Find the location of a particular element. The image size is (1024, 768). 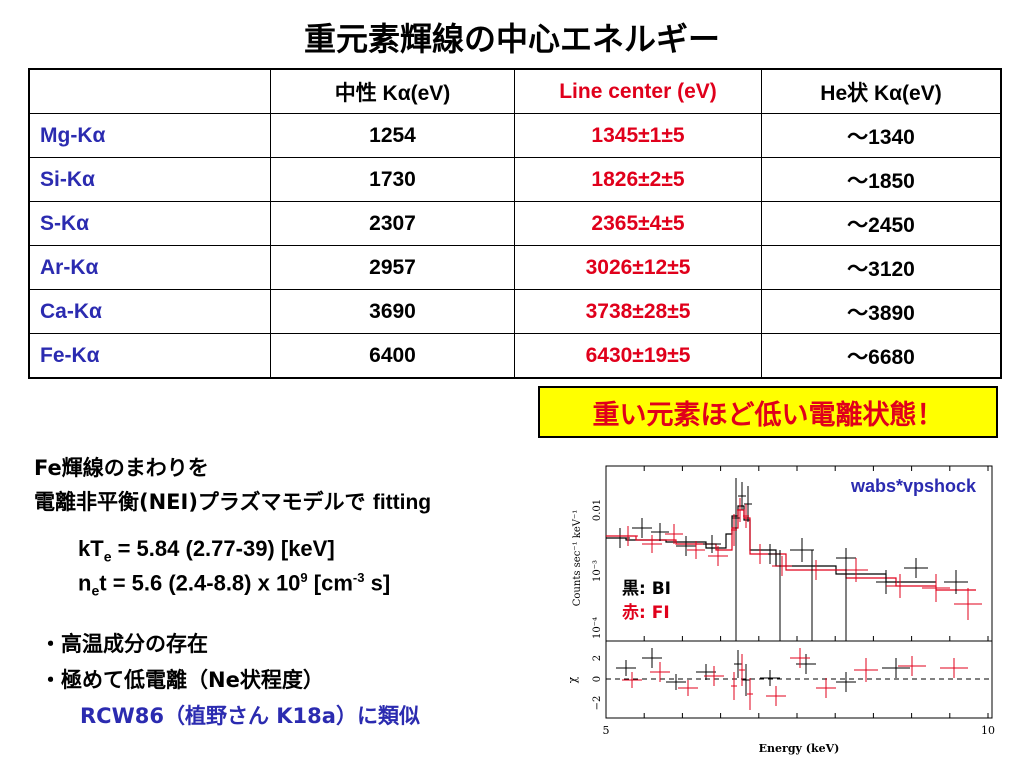

line-name-cell: Ca-Kα is located at coordinates (149, 311).